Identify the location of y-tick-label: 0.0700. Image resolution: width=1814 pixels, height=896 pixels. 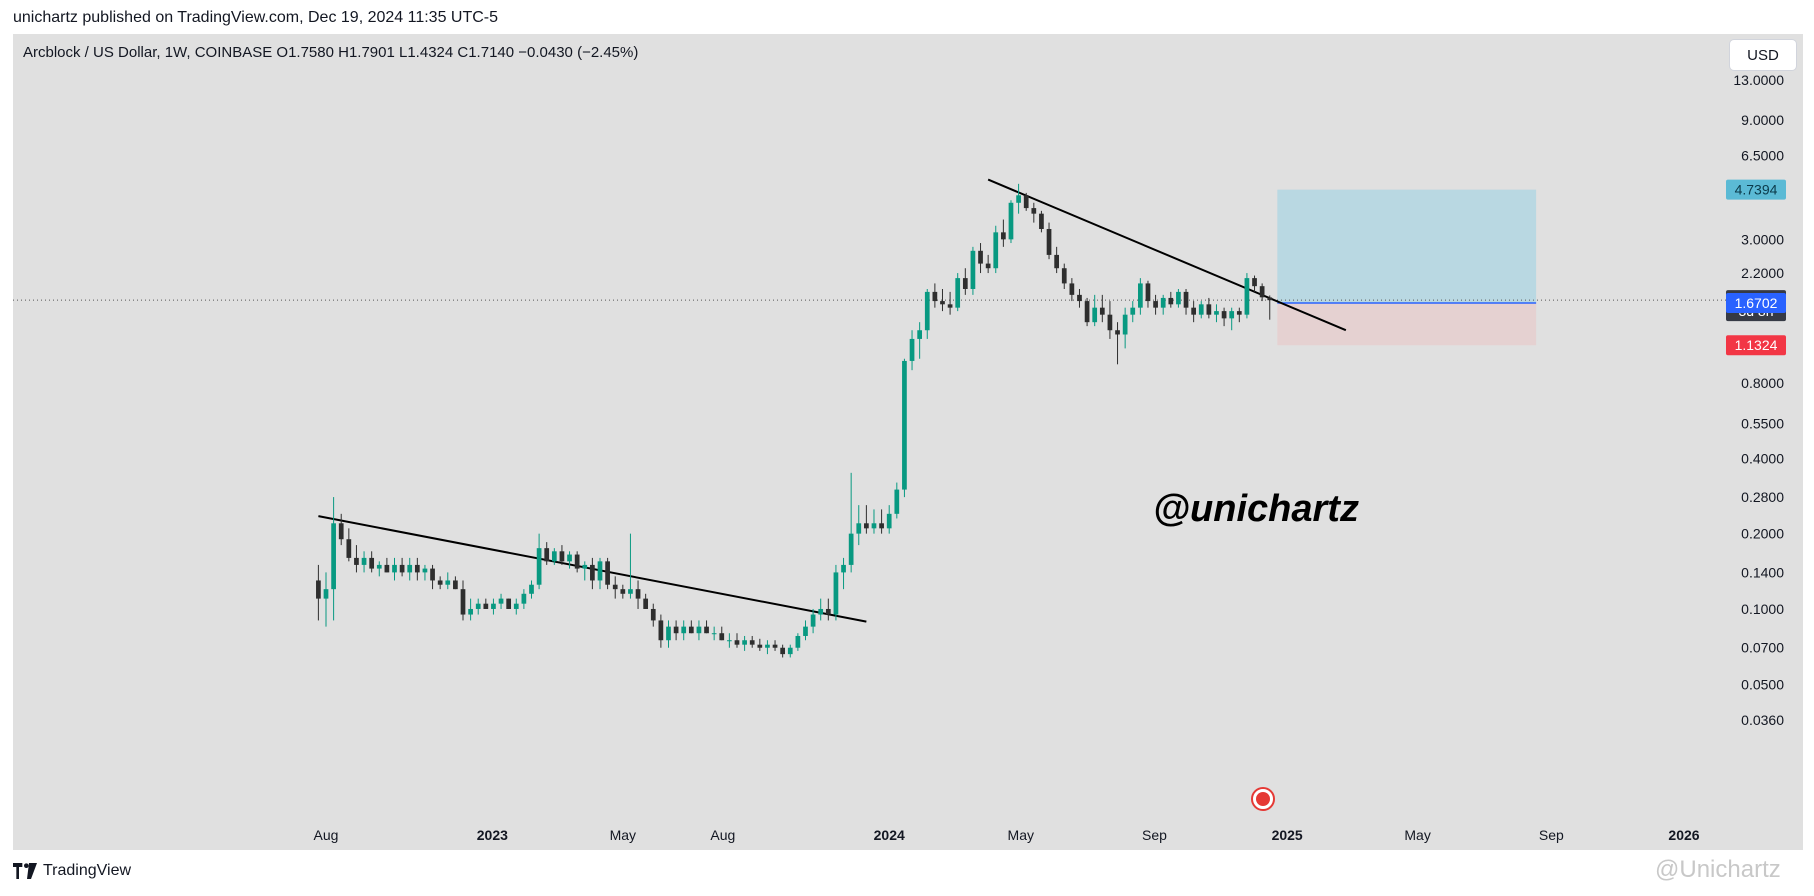
(1762, 648).